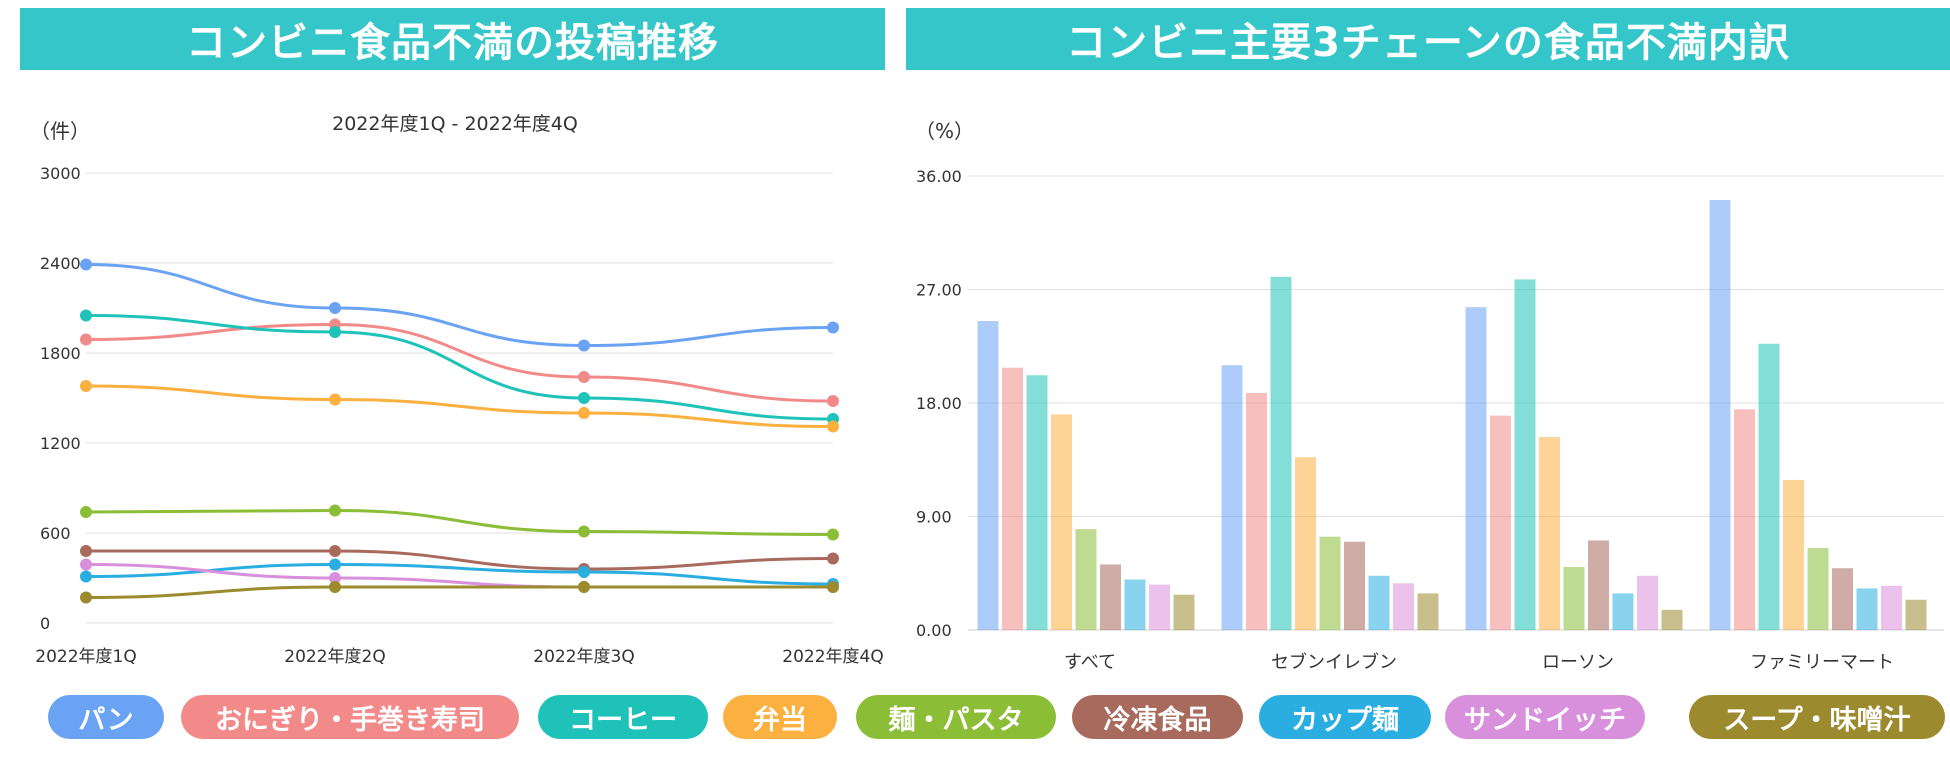 This screenshot has height=757, width=1950. Describe the element at coordinates (1867, 609) in the screenshot. I see `bar-ファミリーマート-カップ麺` at that location.